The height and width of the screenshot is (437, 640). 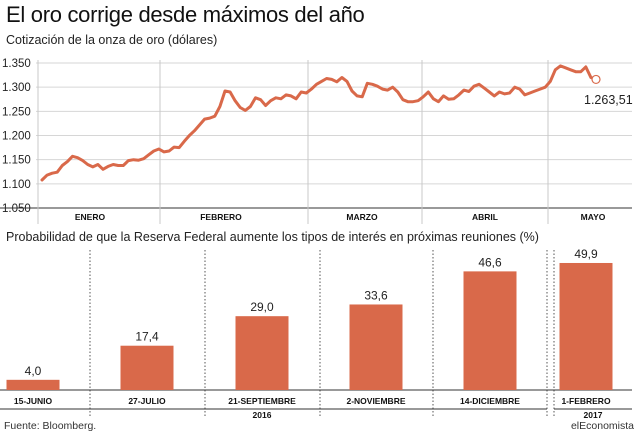 I want to click on bar-category-label: 15-JUNIO, so click(x=33, y=401).